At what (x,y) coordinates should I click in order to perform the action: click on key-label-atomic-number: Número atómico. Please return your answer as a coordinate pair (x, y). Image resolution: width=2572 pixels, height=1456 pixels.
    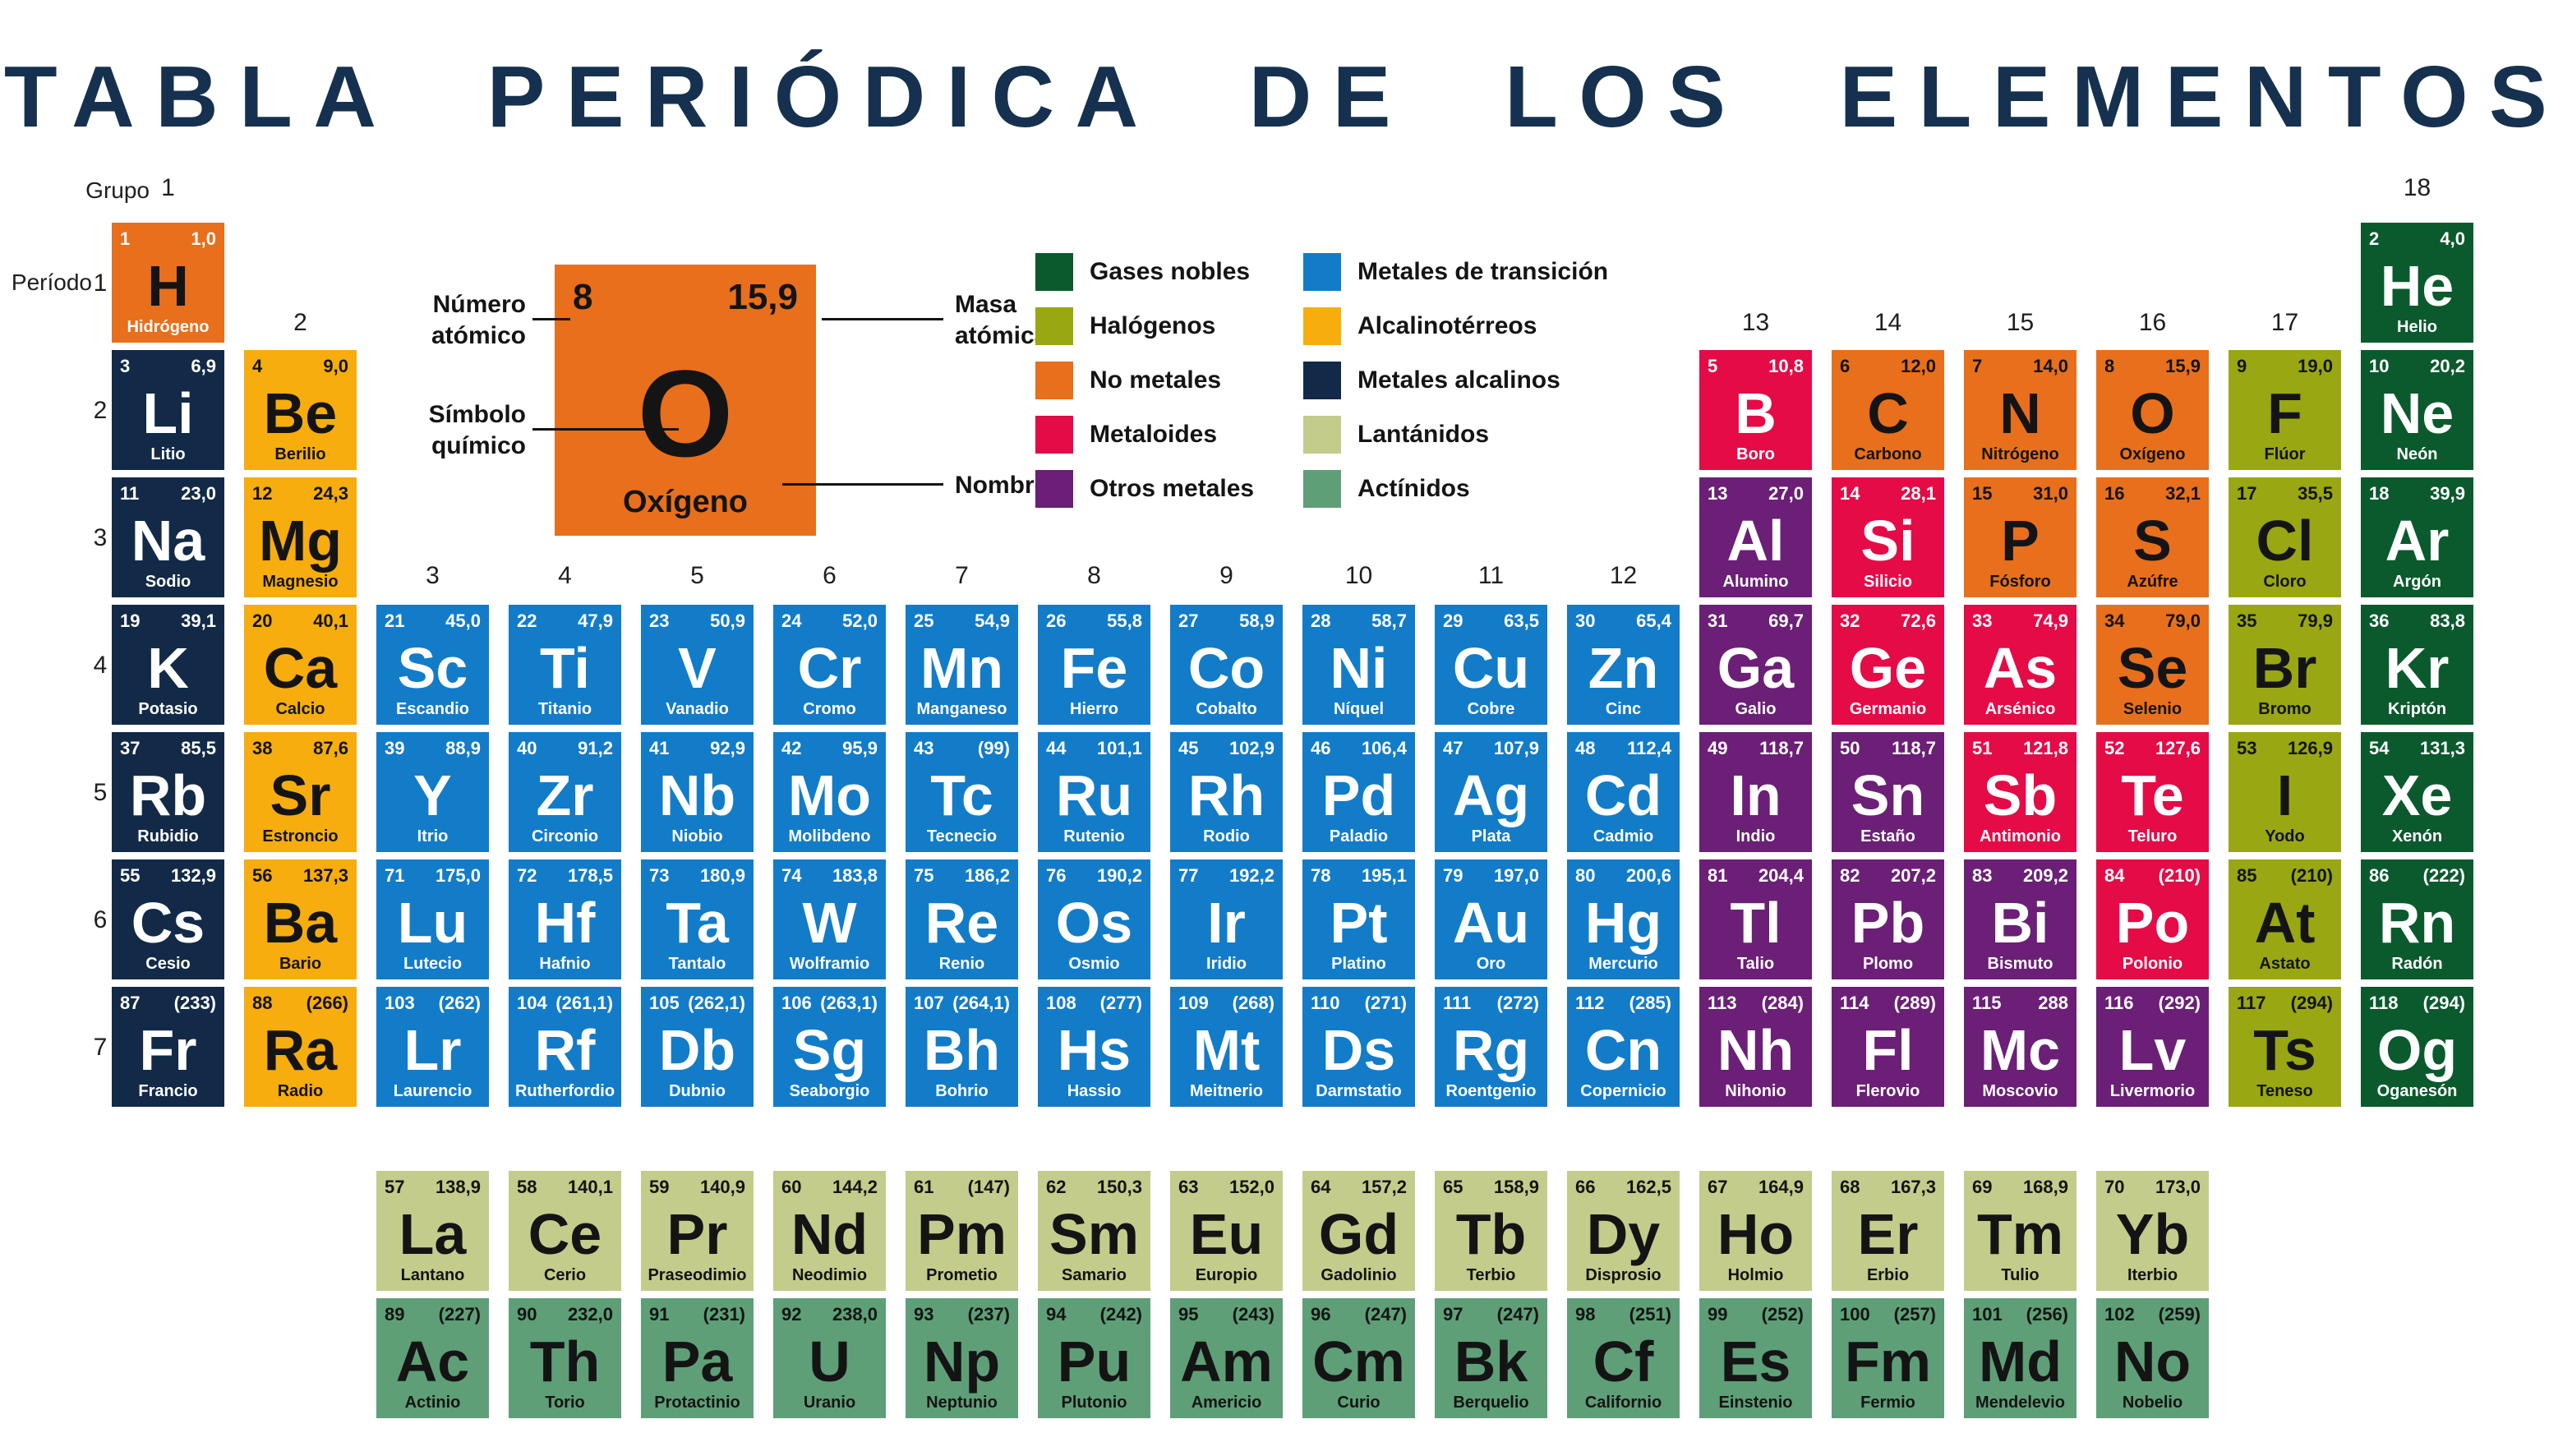
    Looking at the image, I should click on (478, 320).